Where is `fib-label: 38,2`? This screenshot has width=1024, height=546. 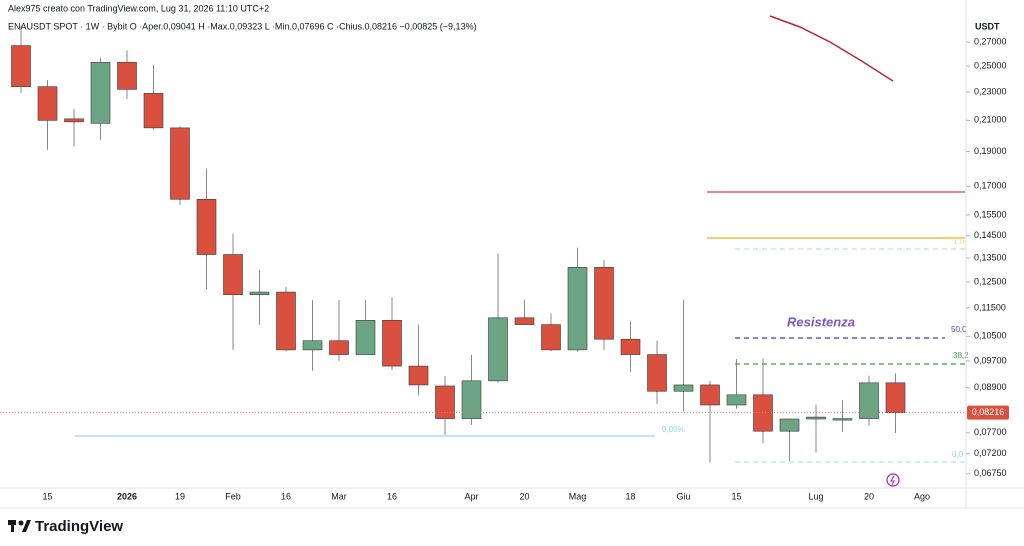
fib-label: 38,2 is located at coordinates (961, 355).